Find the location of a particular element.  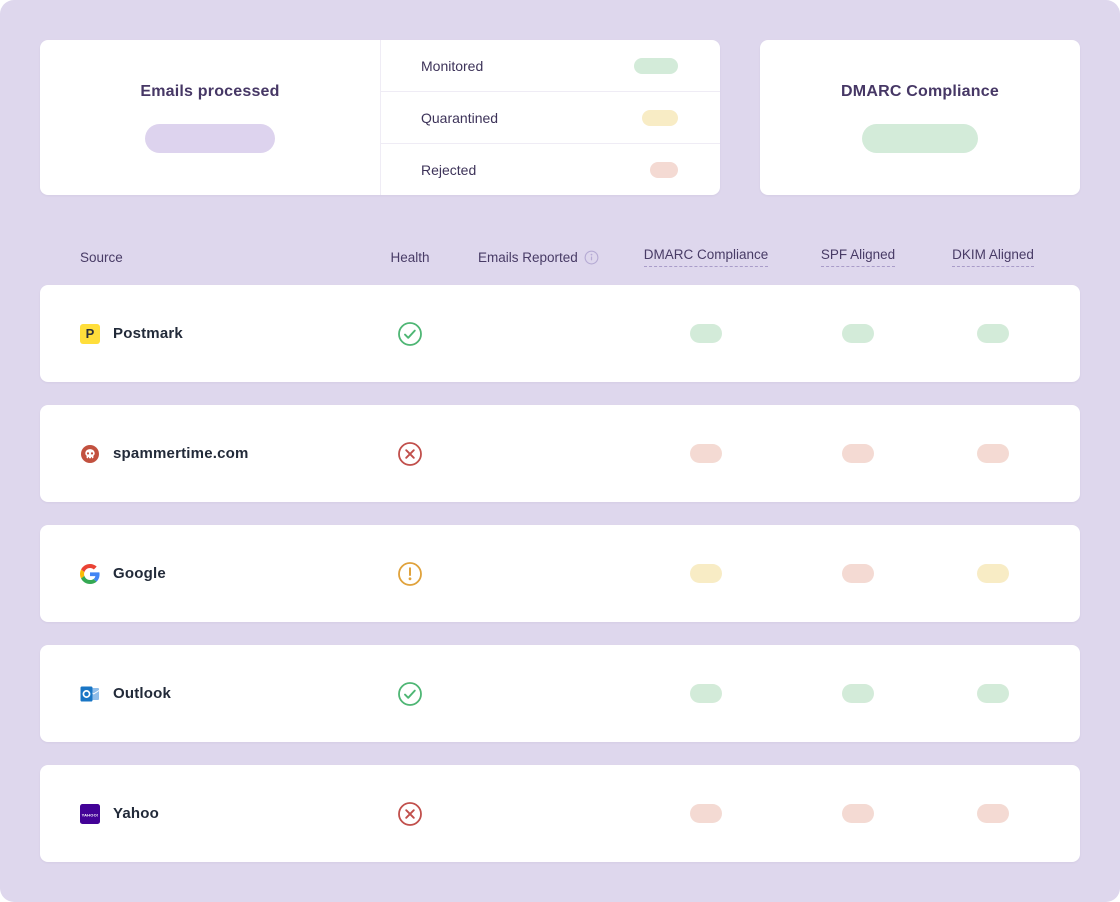

table-header-cell: Source is located at coordinates (200, 257).